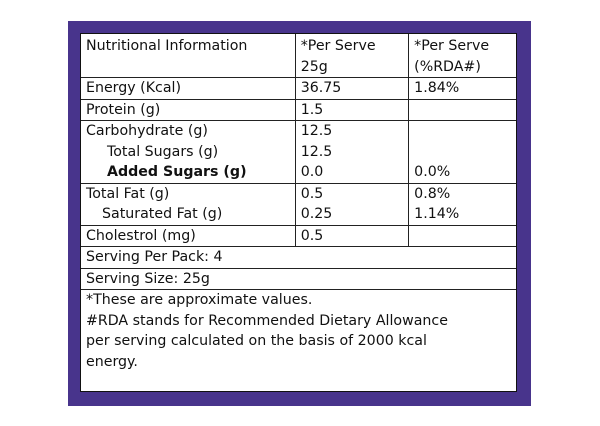 The height and width of the screenshot is (426, 600). What do you see at coordinates (316, 151) in the screenshot?
I see `row-per-serve-total-sugars: 12.5` at bounding box center [316, 151].